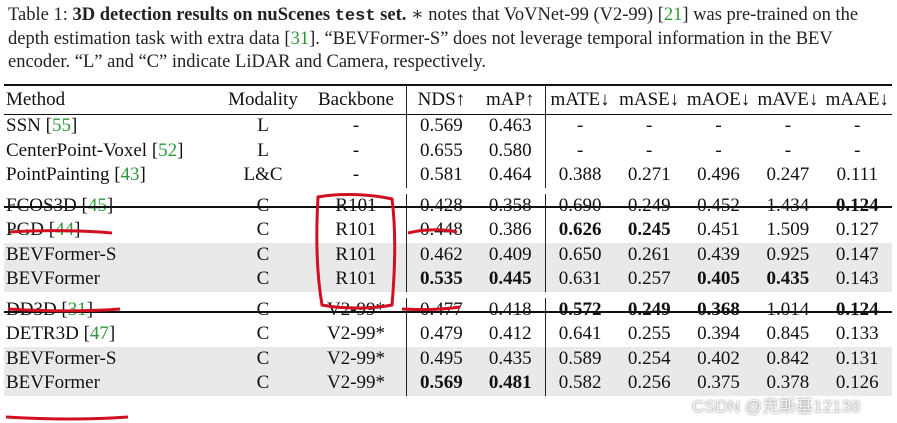  Describe the element at coordinates (718, 254) in the screenshot. I see `maoe-value: 0.439` at that location.